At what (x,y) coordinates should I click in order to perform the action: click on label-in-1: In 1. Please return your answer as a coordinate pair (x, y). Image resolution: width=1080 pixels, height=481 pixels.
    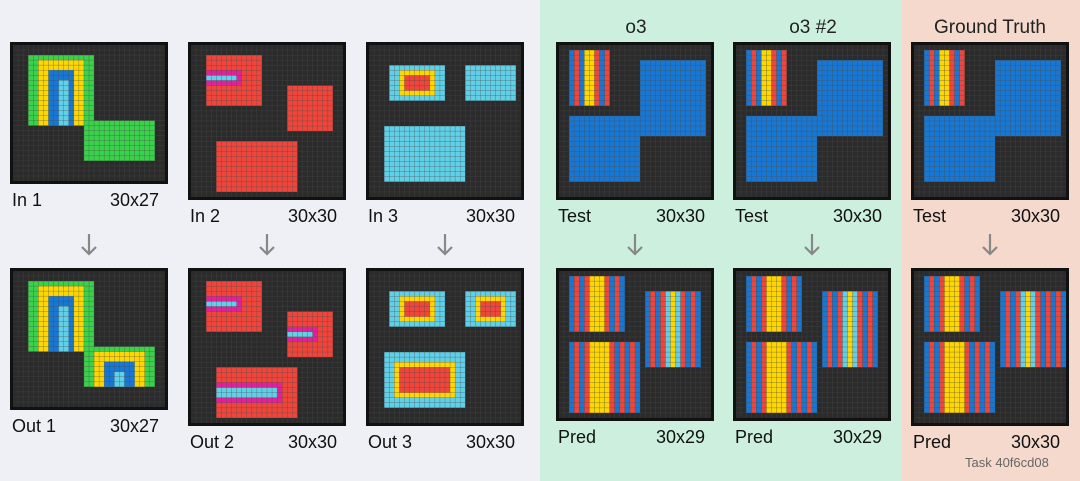
    Looking at the image, I should click on (27, 200).